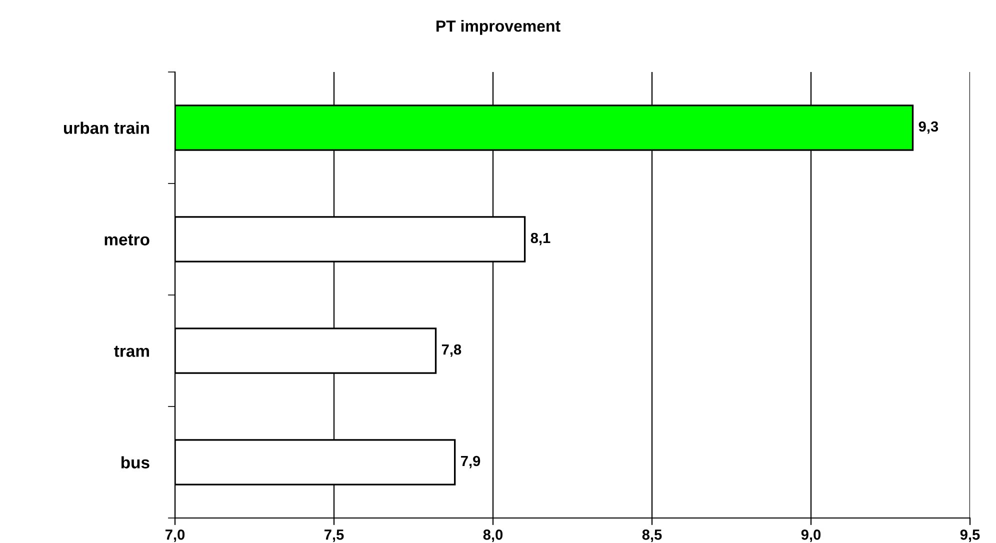  I want to click on x-tick-label: 9,5, so click(970, 535).